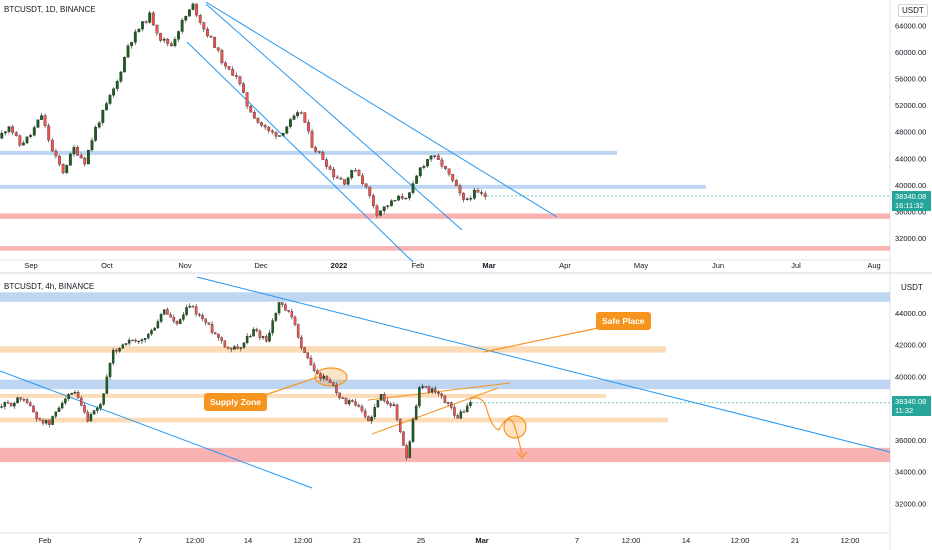 This screenshot has height=550, width=932. What do you see at coordinates (623, 321) in the screenshot?
I see `safe-place-callout: Safe Place` at bounding box center [623, 321].